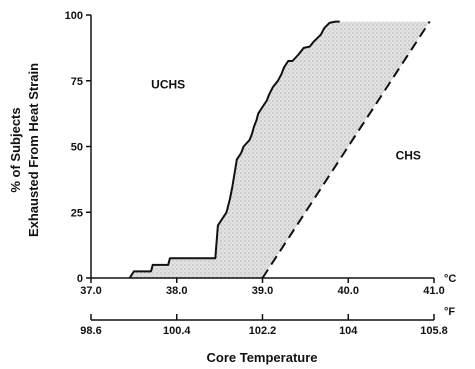  Describe the element at coordinates (263, 331) in the screenshot. I see `x-tick-label-fahrenheit: 102.2` at that location.